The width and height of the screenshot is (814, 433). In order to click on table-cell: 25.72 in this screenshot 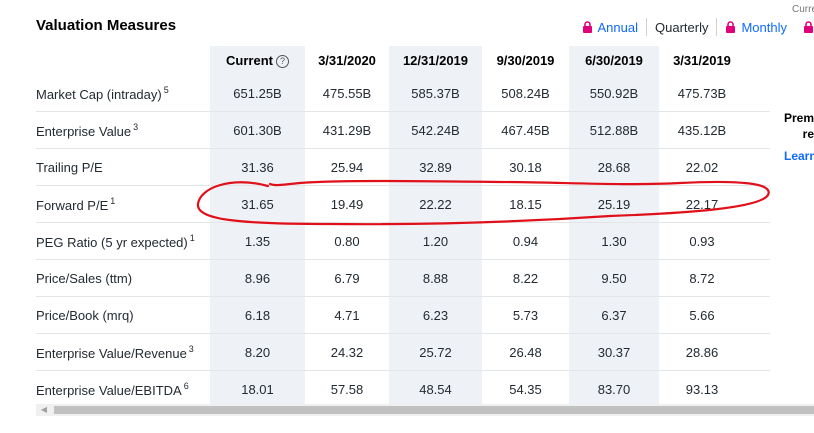, I will do `click(435, 352)`.